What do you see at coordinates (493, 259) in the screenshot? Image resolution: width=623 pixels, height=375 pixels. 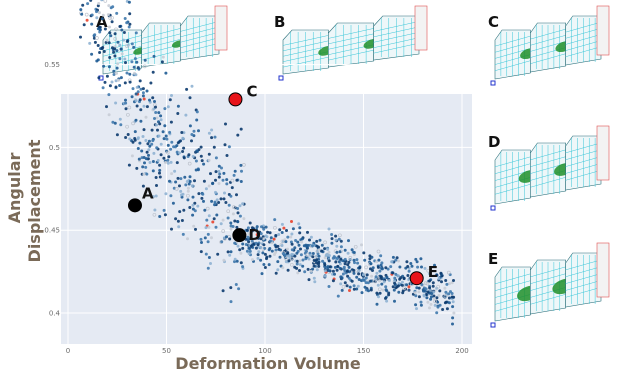 I see `panel-label: E` at bounding box center [493, 259].